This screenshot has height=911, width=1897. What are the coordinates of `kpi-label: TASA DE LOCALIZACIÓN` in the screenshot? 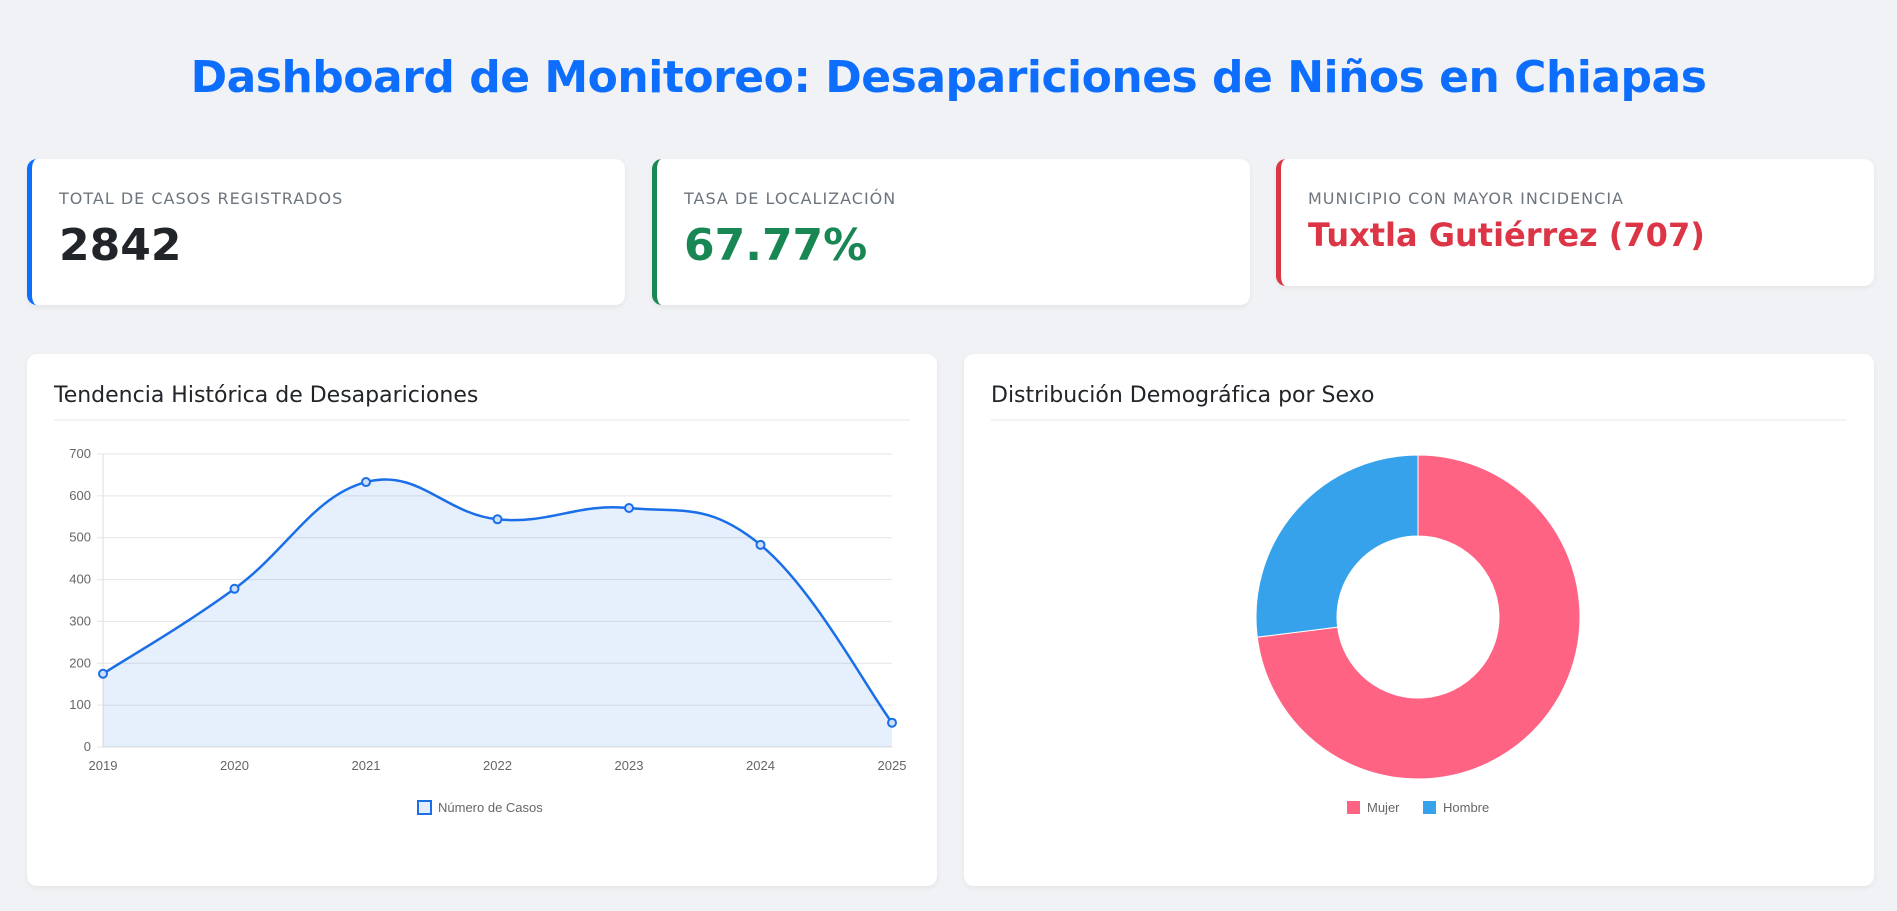 It's located at (790, 198).